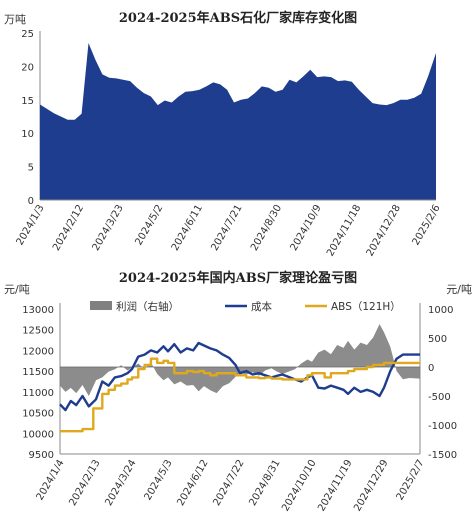  What do you see at coordinates (238, 278) in the screenshot?
I see `chart-title: 2024-2025年国内ABS厂家理论盈亏图` at bounding box center [238, 278].